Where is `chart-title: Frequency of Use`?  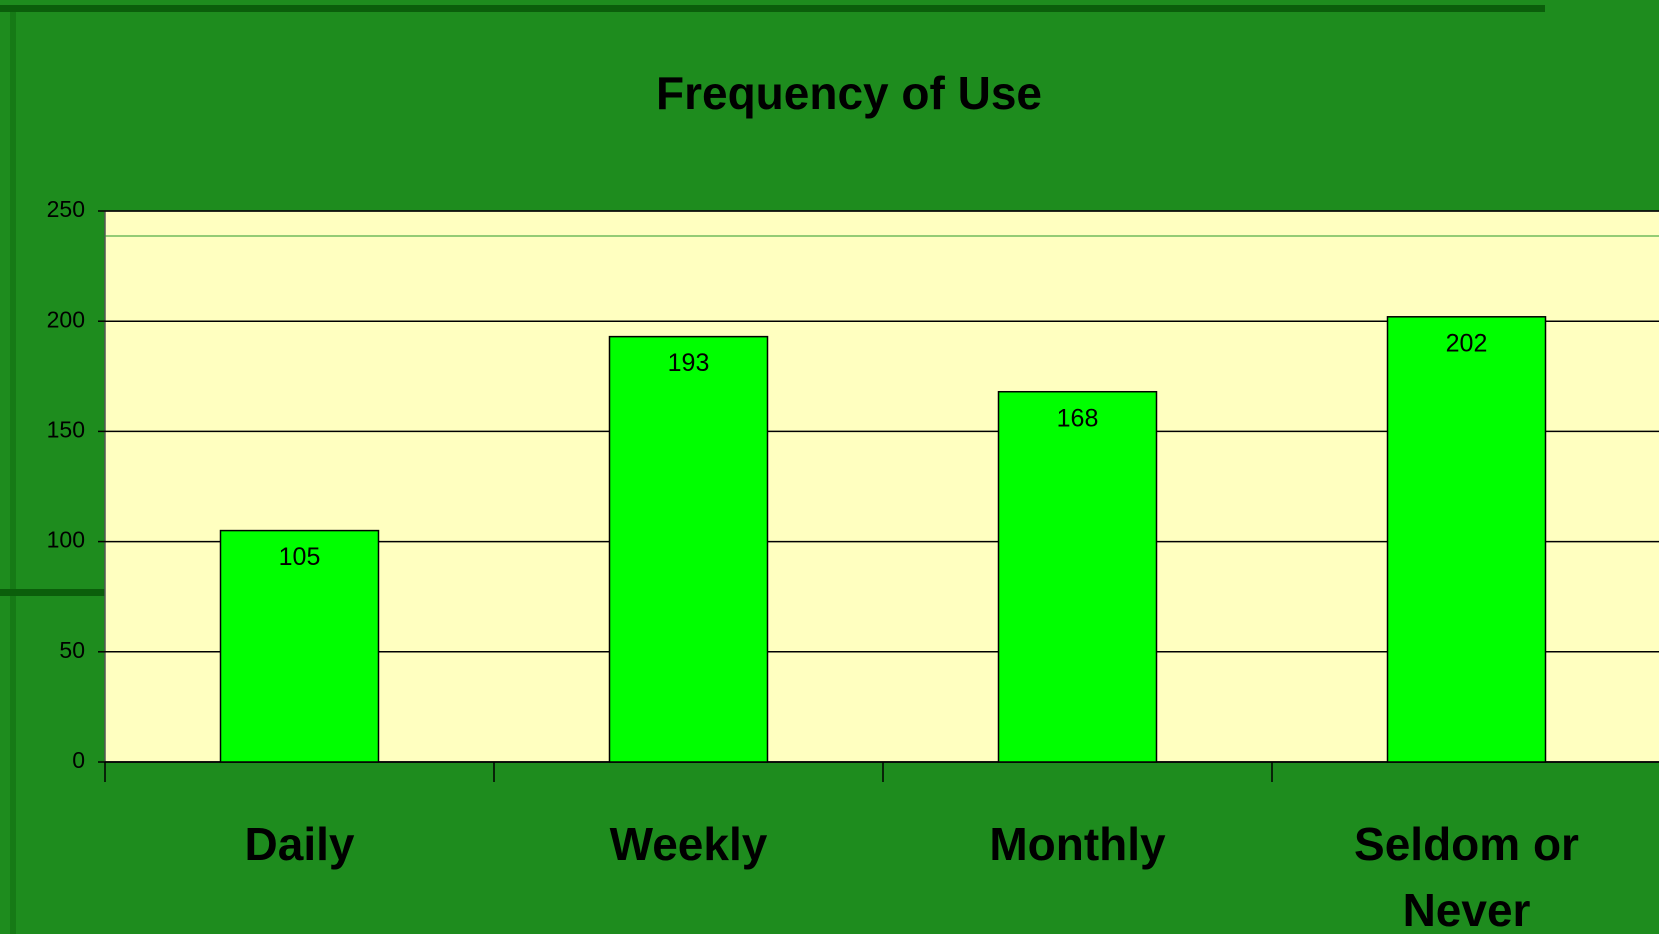 chart-title: Frequency of Use is located at coordinates (849, 93).